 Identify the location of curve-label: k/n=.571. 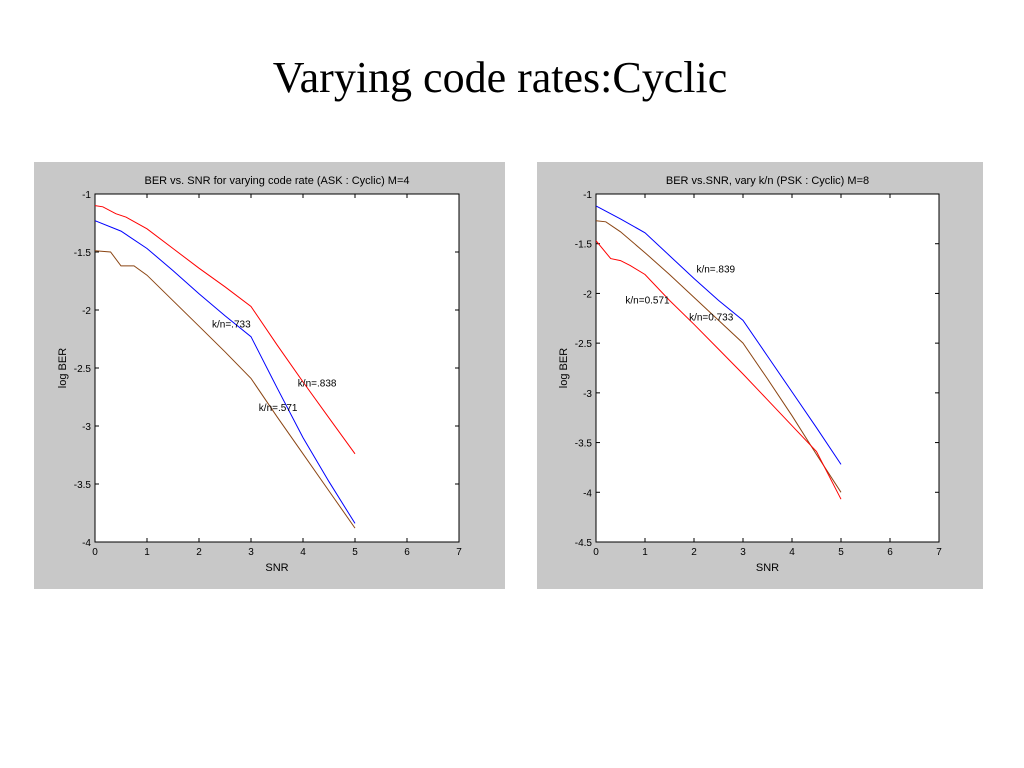
(278, 408).